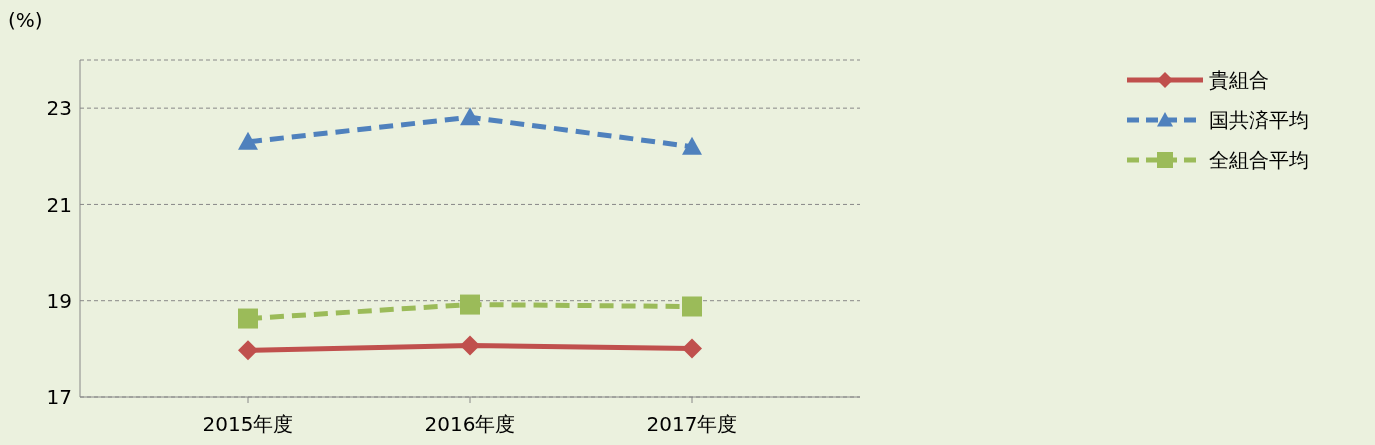  Describe the element at coordinates (470, 424) in the screenshot. I see `x-tick-label: 2016年度` at that location.